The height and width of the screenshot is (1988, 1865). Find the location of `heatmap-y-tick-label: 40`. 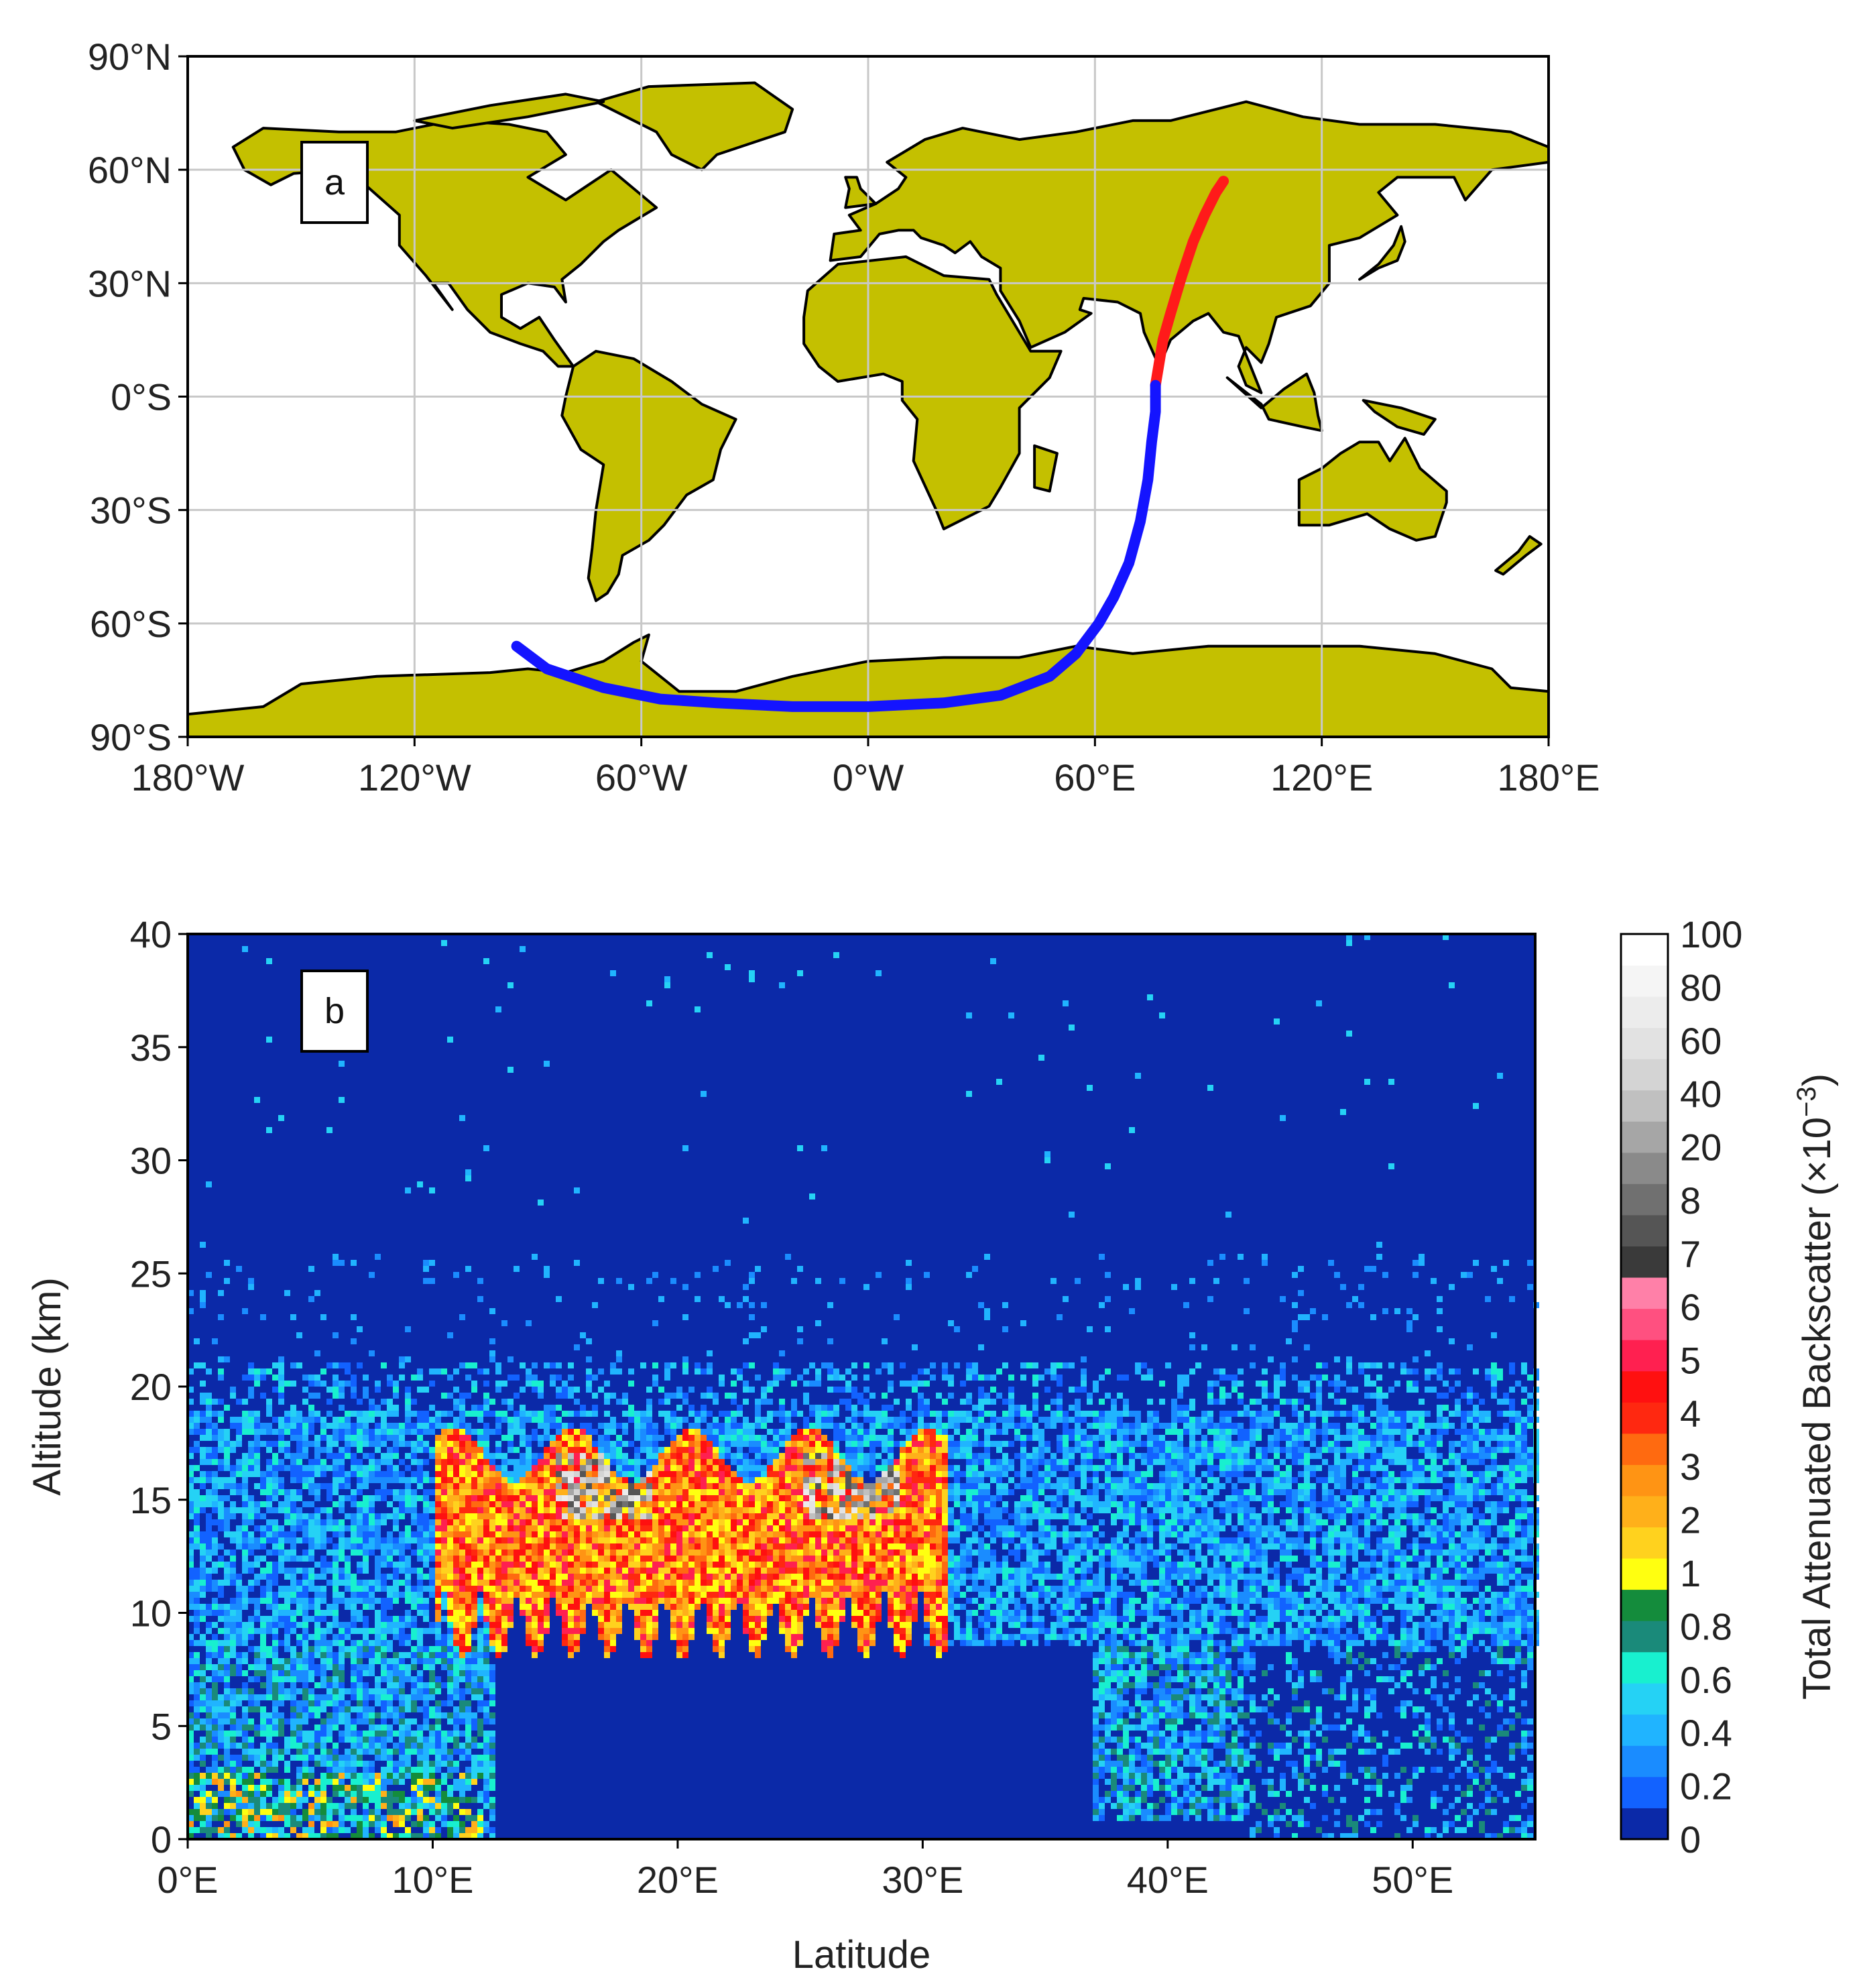

heatmap-y-tick-label: 40 is located at coordinates (151, 934).